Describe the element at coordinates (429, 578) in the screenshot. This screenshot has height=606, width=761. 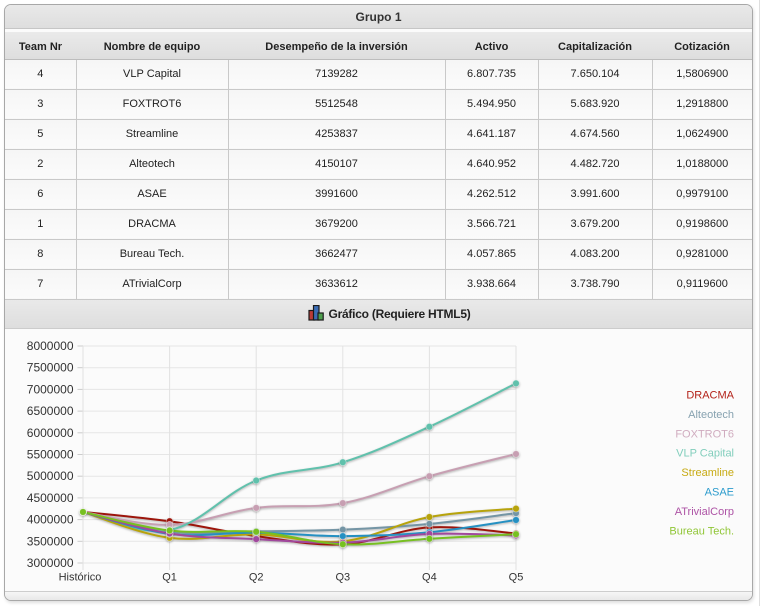
I see `svg-text: Q4` at that location.